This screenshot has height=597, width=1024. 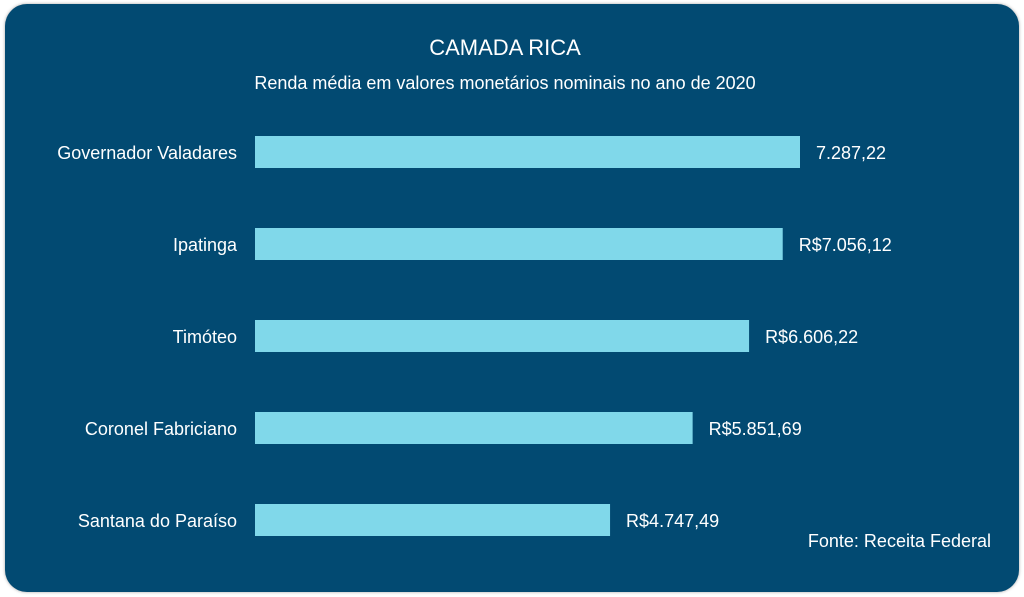 I want to click on category-label: Coronel Fabriciano, so click(x=161, y=429).